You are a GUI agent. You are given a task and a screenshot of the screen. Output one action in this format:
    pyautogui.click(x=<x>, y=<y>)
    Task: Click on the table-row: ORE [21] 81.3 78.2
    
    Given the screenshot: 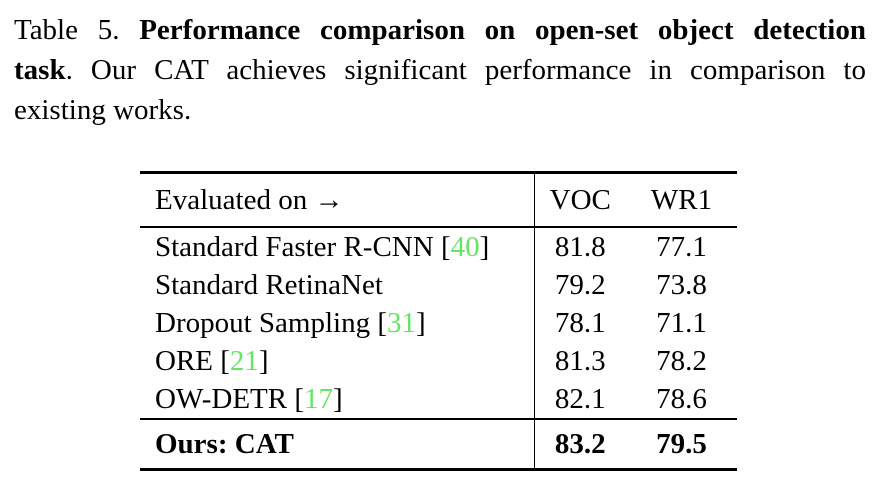 What is the action you would take?
    pyautogui.click(x=438, y=361)
    